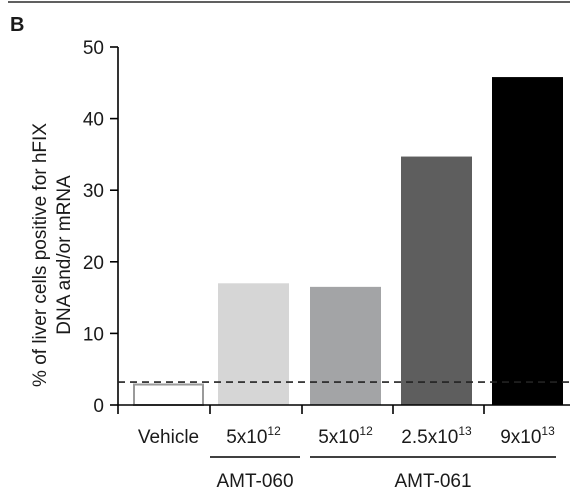 This screenshot has height=494, width=570. Describe the element at coordinates (17, 25) in the screenshot. I see `panel-label: B` at that location.